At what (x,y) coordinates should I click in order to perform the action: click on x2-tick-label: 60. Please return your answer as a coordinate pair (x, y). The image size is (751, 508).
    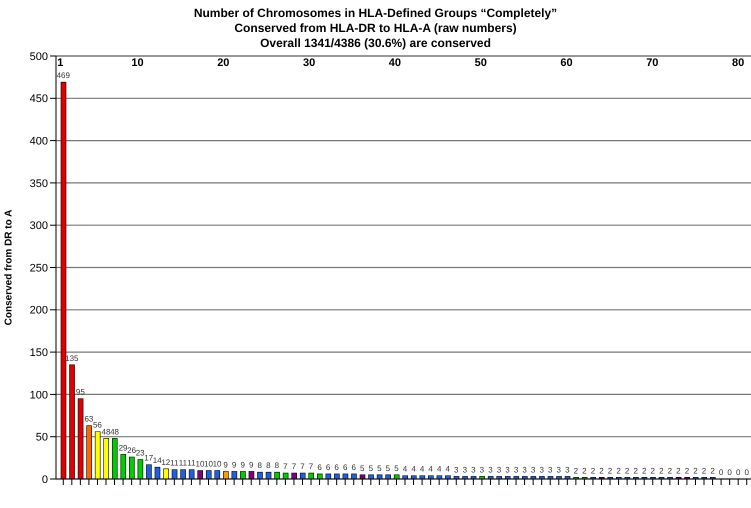
    Looking at the image, I should click on (566, 63).